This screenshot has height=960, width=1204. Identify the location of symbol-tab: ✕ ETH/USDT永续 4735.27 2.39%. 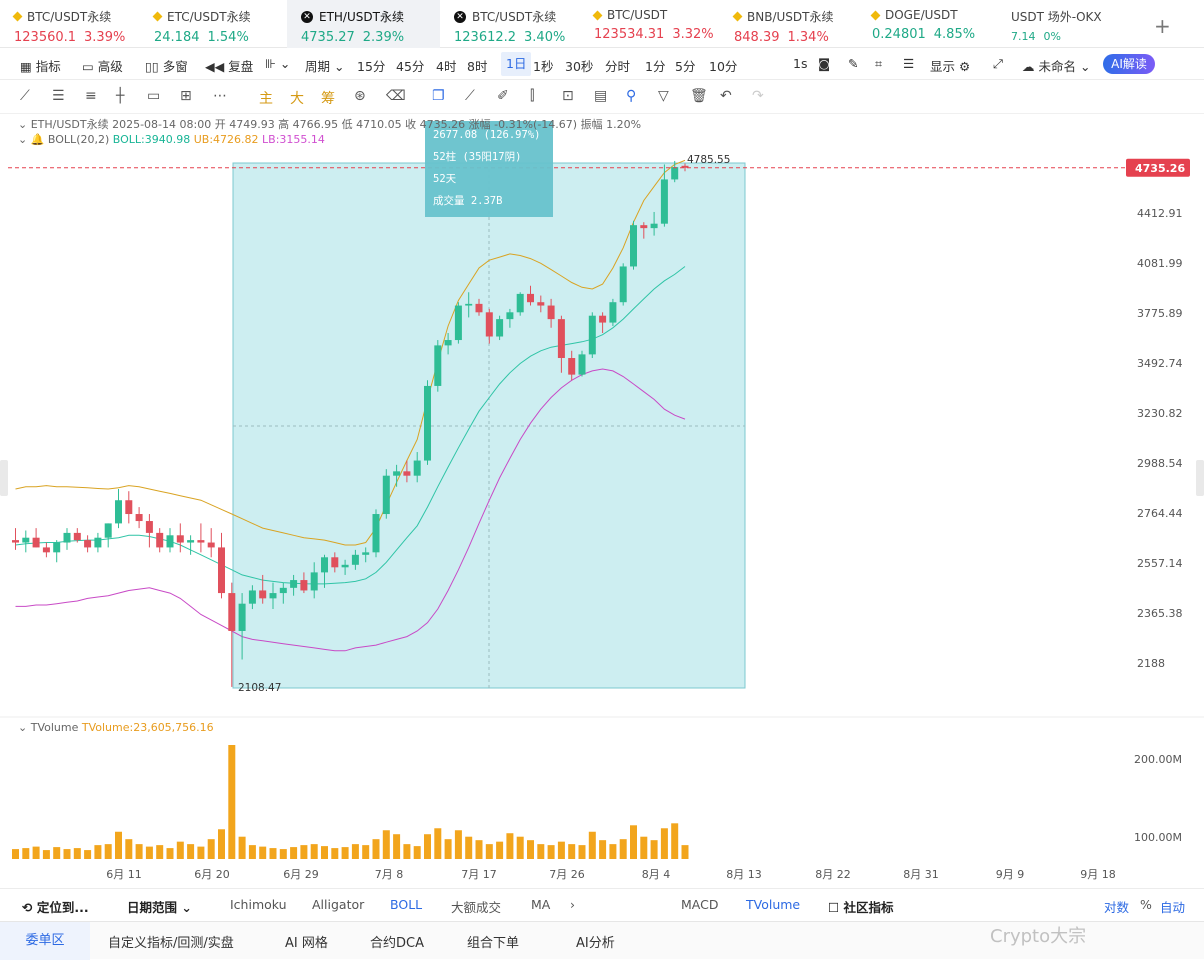
(363, 24).